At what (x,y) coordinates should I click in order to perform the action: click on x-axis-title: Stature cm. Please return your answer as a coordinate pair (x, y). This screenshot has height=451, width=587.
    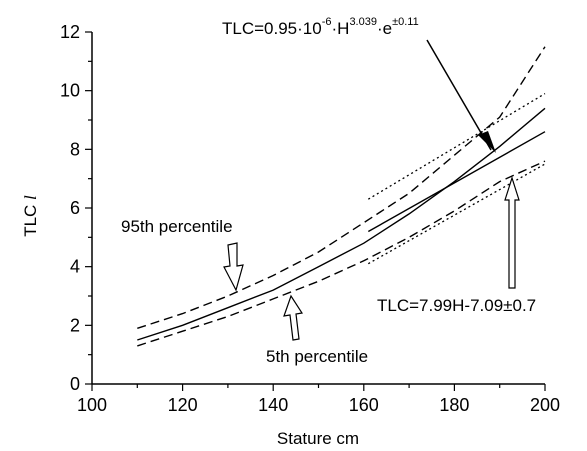
    Looking at the image, I should click on (318, 438).